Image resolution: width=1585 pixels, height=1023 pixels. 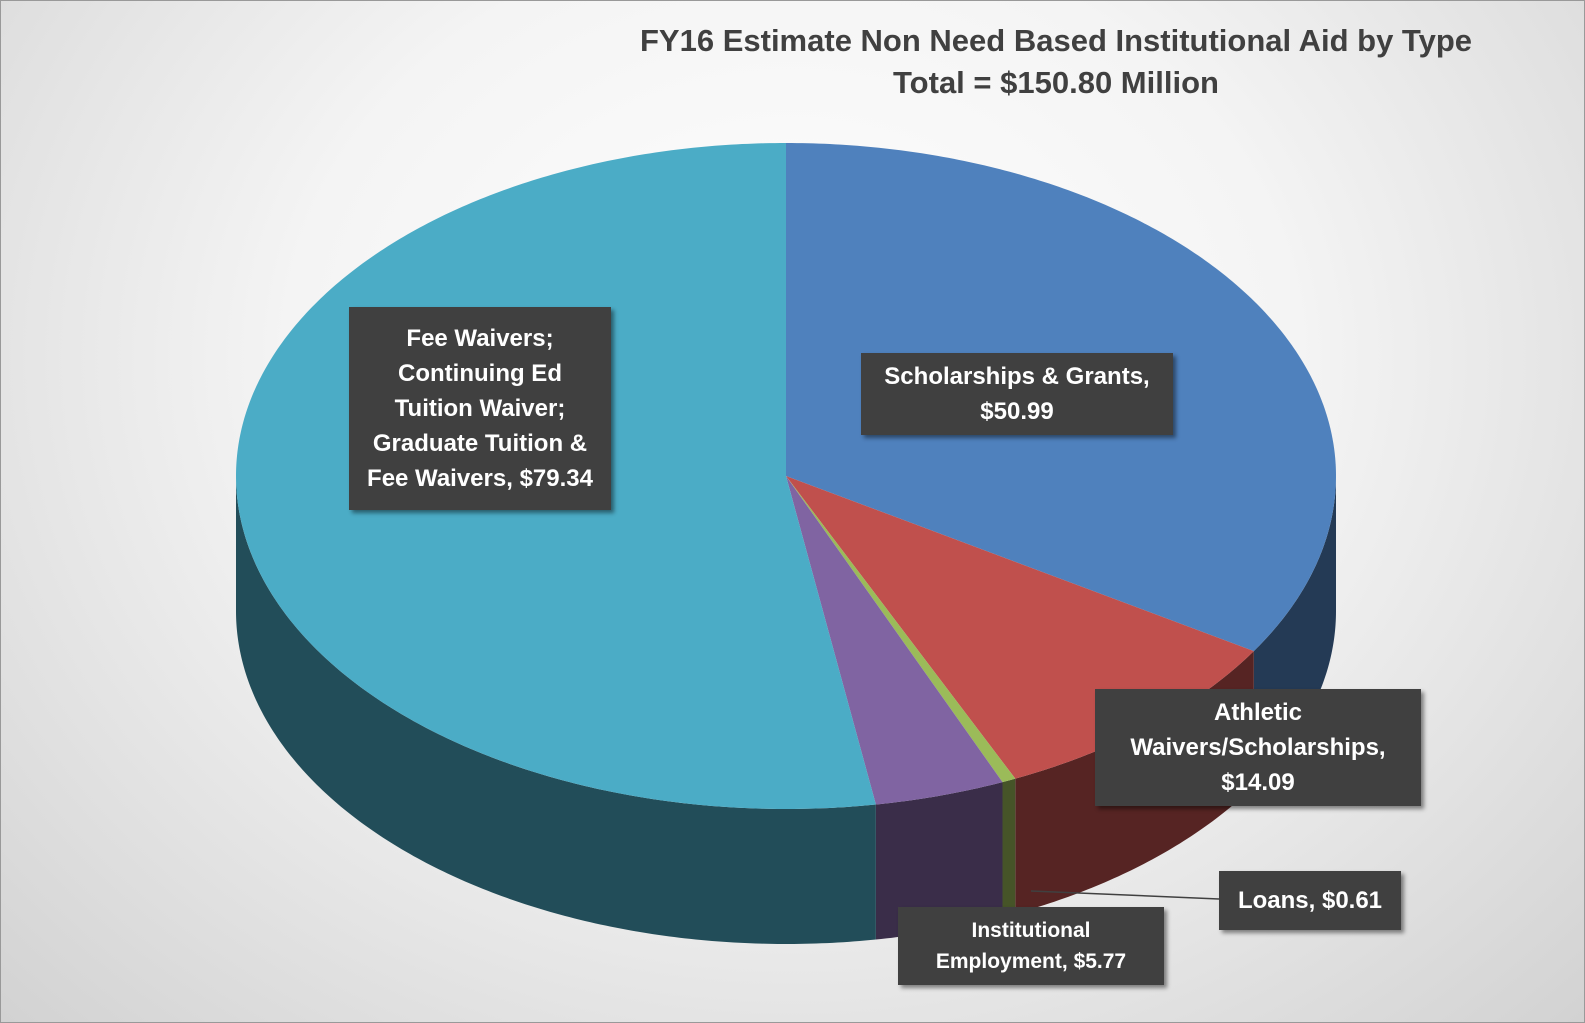 What do you see at coordinates (556, 478) in the screenshot?
I see `label-value: $79.34` at bounding box center [556, 478].